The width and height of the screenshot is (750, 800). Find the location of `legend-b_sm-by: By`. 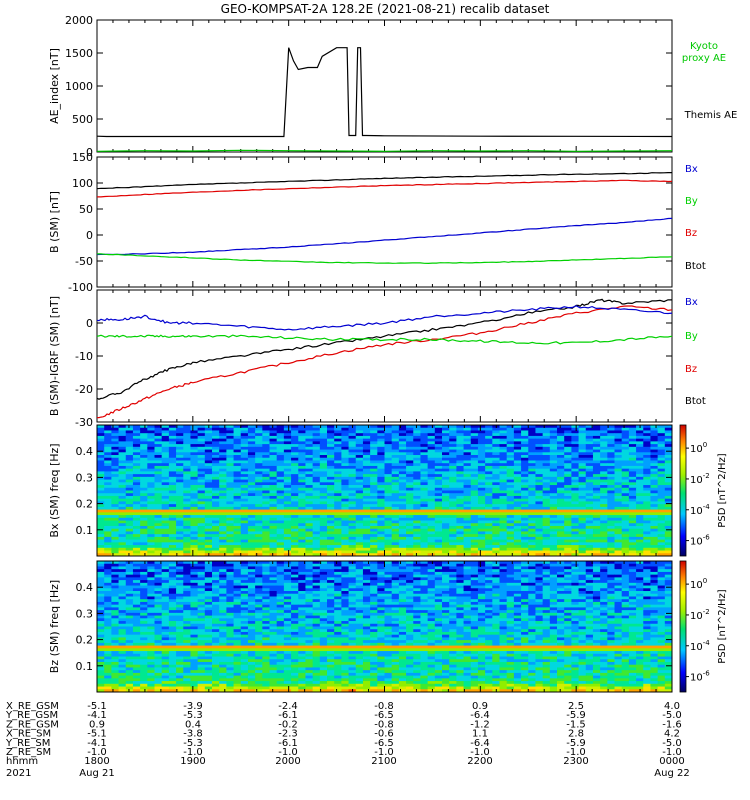

legend-b_sm-by: By is located at coordinates (691, 201).